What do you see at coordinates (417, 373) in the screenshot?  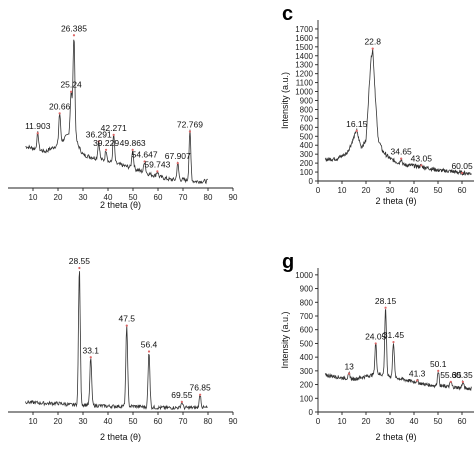 I see `peak-label: 41.3` at bounding box center [417, 373].